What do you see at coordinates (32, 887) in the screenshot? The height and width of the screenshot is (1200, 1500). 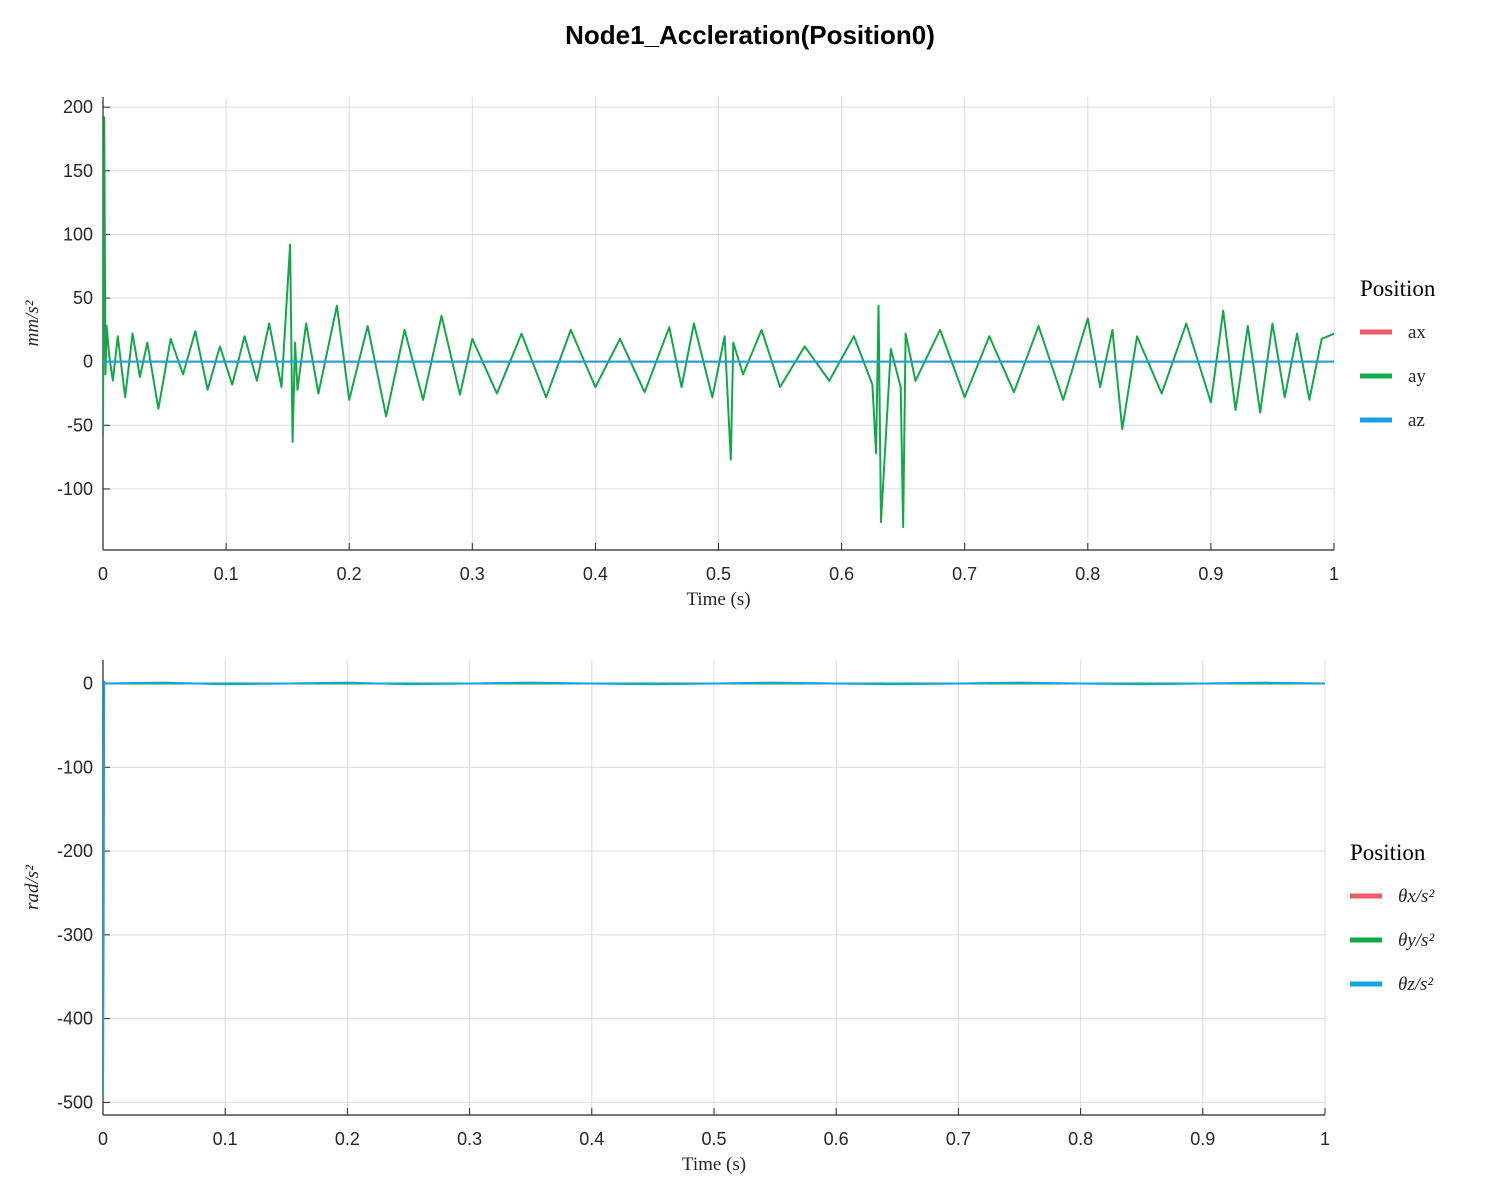 I see `y-axis-label: rad/s²` at bounding box center [32, 887].